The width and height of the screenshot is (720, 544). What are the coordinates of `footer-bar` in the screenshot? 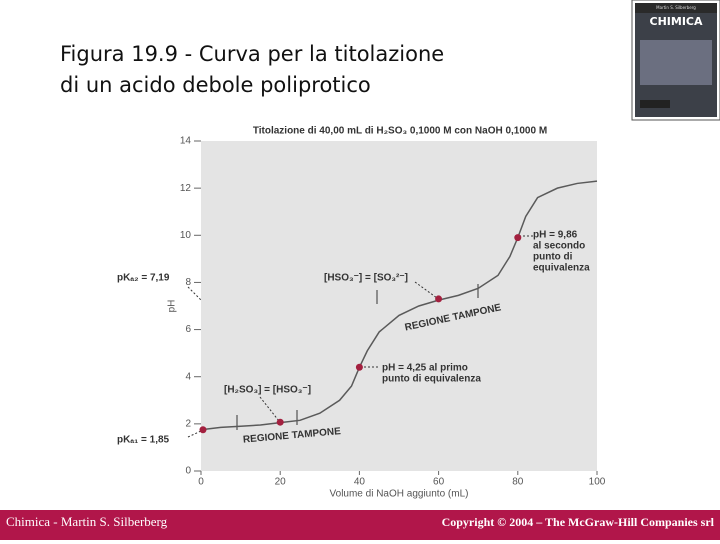 It's located at (360, 525).